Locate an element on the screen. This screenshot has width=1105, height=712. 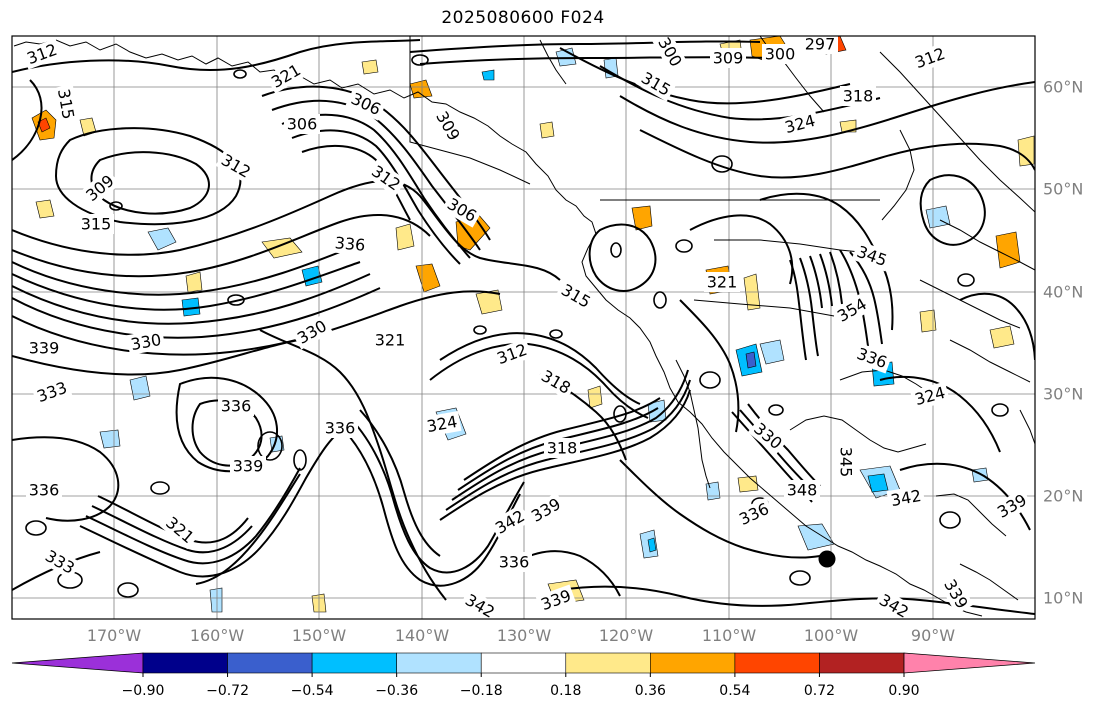
marked-point is located at coordinates (827, 559).